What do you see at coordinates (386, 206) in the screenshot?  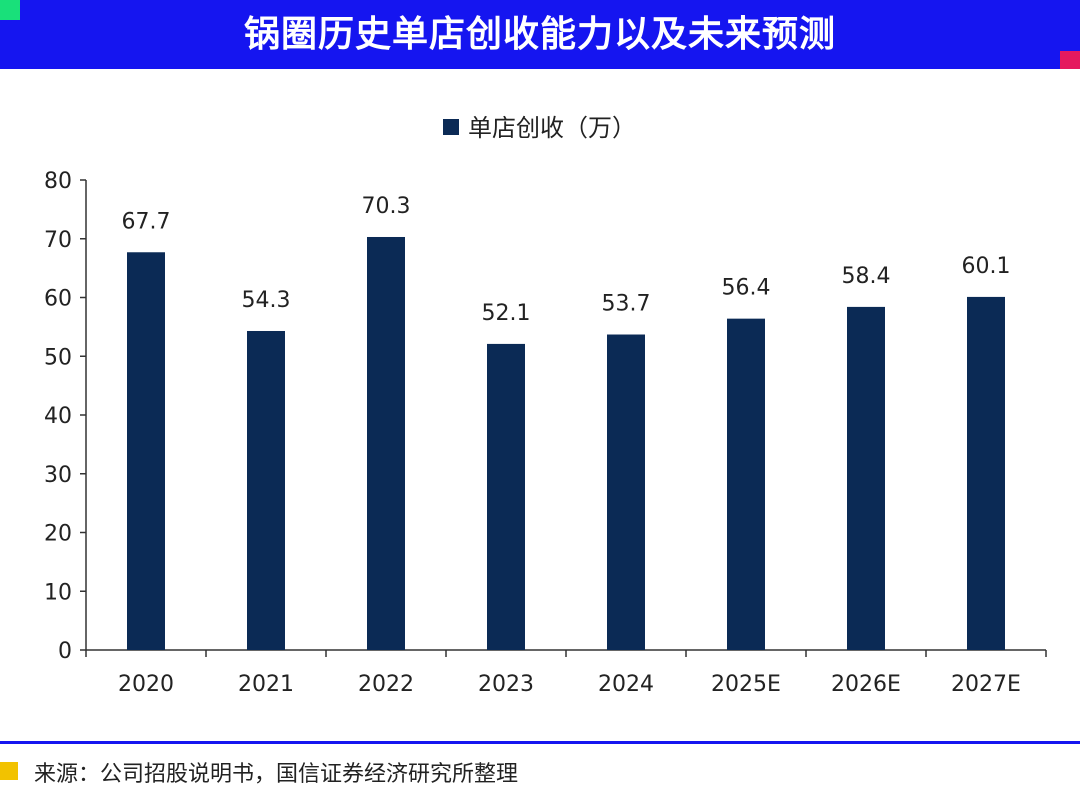 I see `data-label-2022: 70.3` at bounding box center [386, 206].